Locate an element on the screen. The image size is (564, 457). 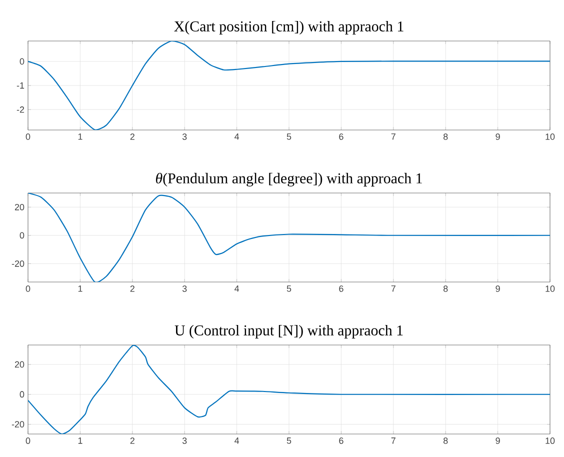
chart-title: X(Cart position [cm]) with appraoch 1 is located at coordinates (289, 27).